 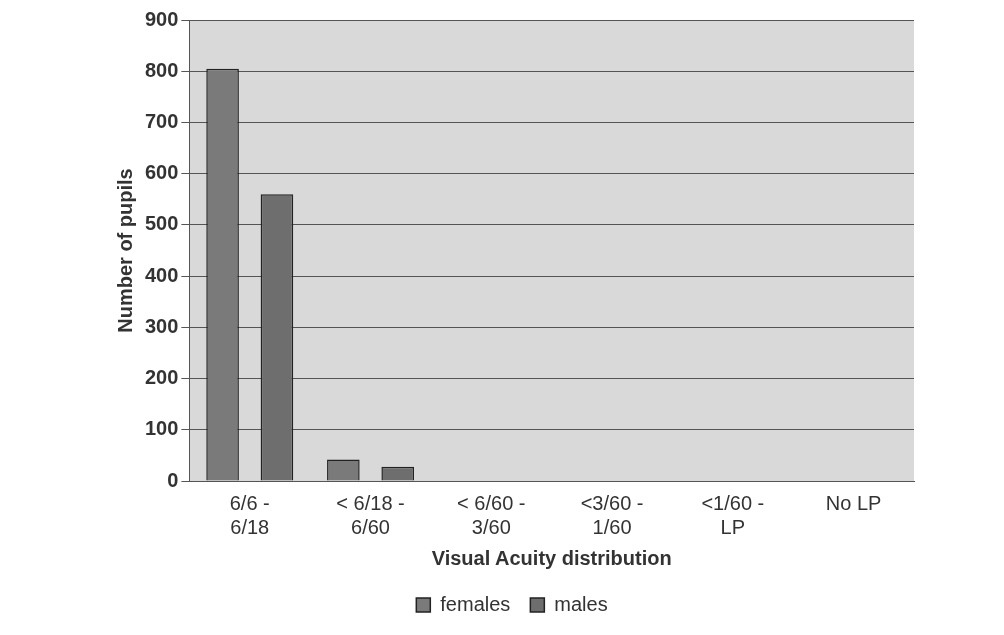 What do you see at coordinates (161, 377) in the screenshot?
I see `y-tick-label: 200` at bounding box center [161, 377].